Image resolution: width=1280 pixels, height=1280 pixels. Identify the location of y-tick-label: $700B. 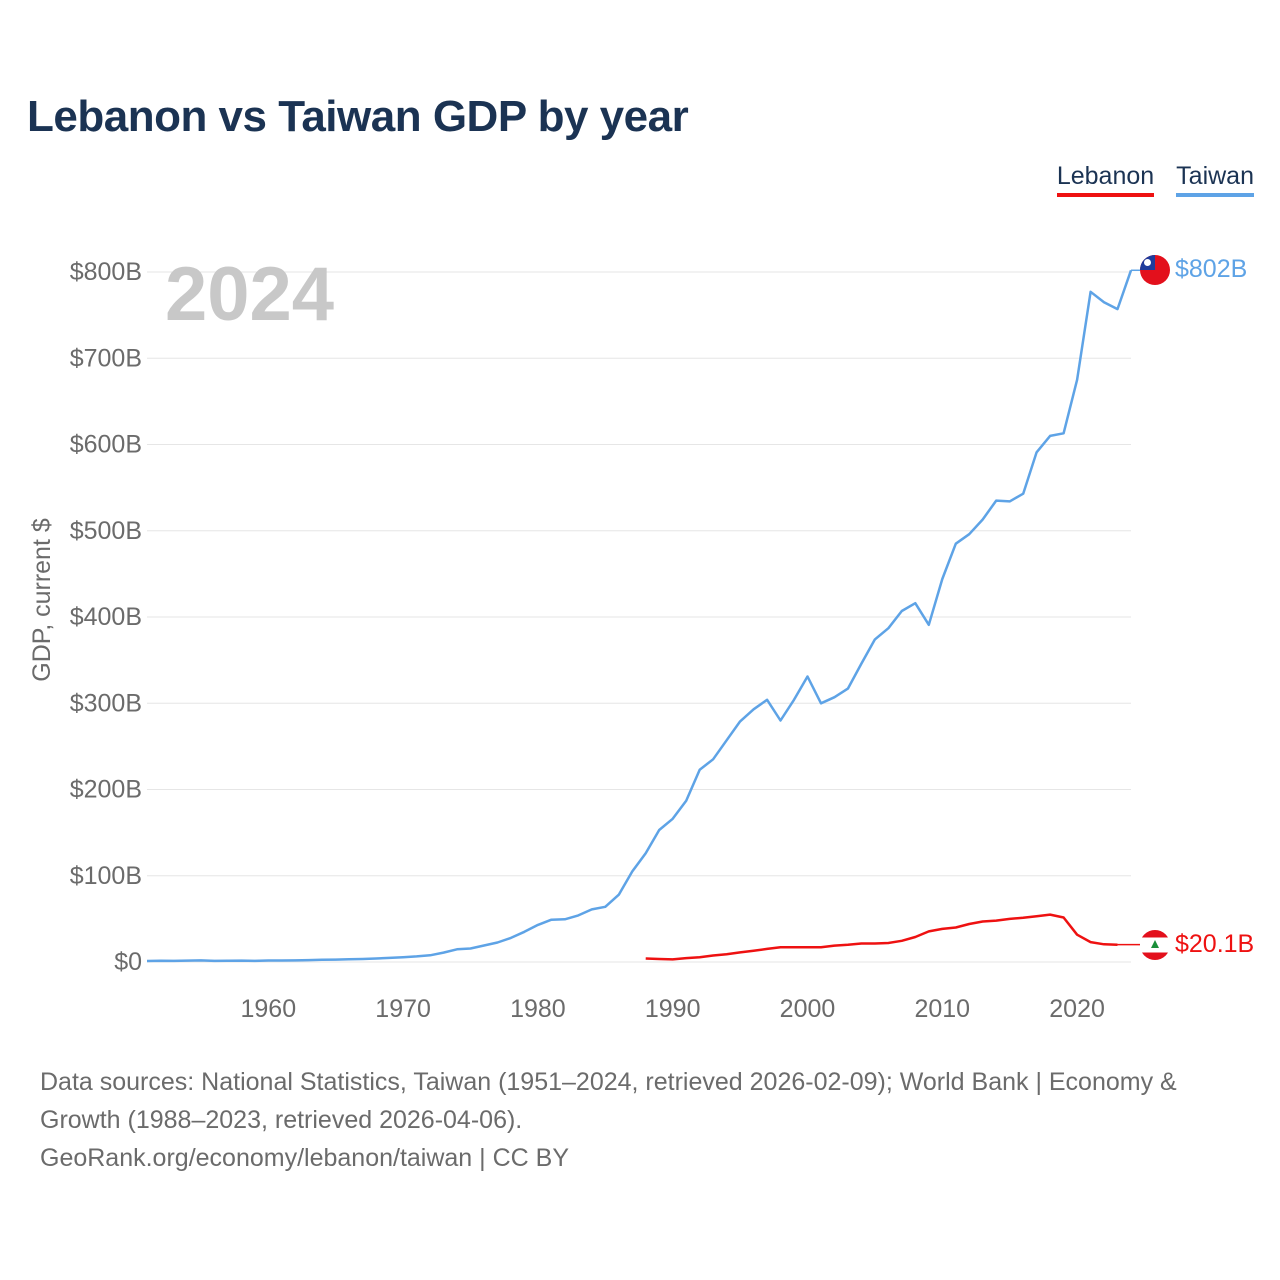
(106, 358).